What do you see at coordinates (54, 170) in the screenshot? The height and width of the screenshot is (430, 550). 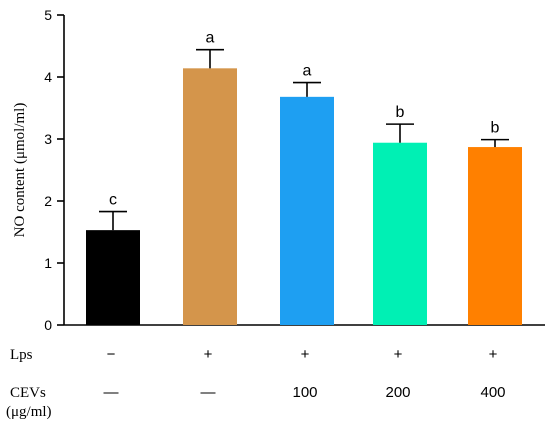 I see `y-axis: 0 1 2 3 4 5` at bounding box center [54, 170].